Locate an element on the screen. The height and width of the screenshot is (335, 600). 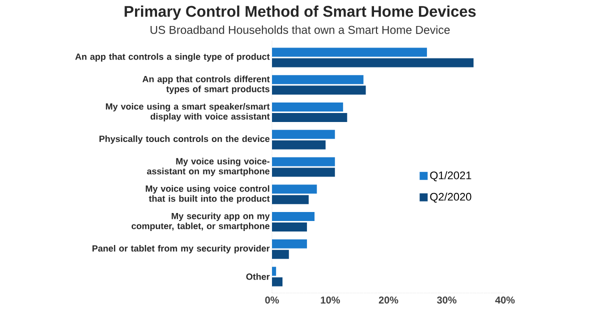
chart-title: Primary Control Method of Smart Home Devices is located at coordinates (300, 13).